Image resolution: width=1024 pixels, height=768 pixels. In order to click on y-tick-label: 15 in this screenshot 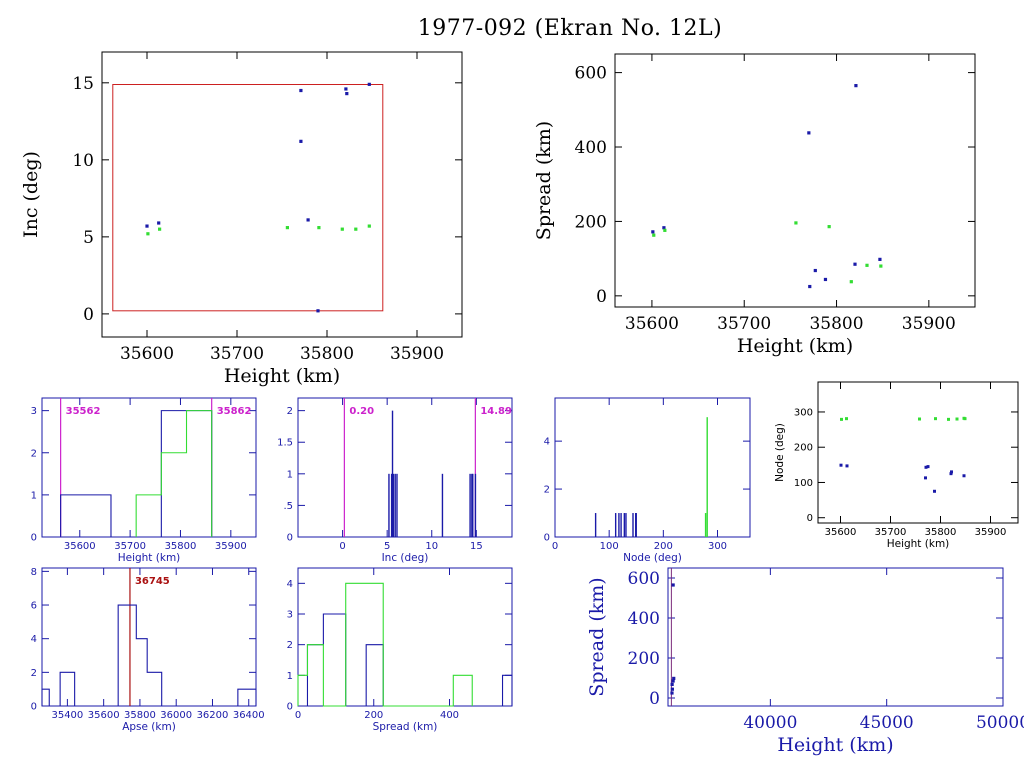, I will do `click(83, 84)`.